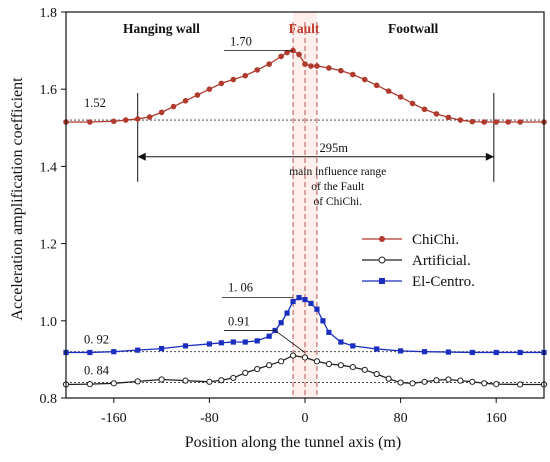  I want to click on y-tick-label: 1.4, so click(49, 167).